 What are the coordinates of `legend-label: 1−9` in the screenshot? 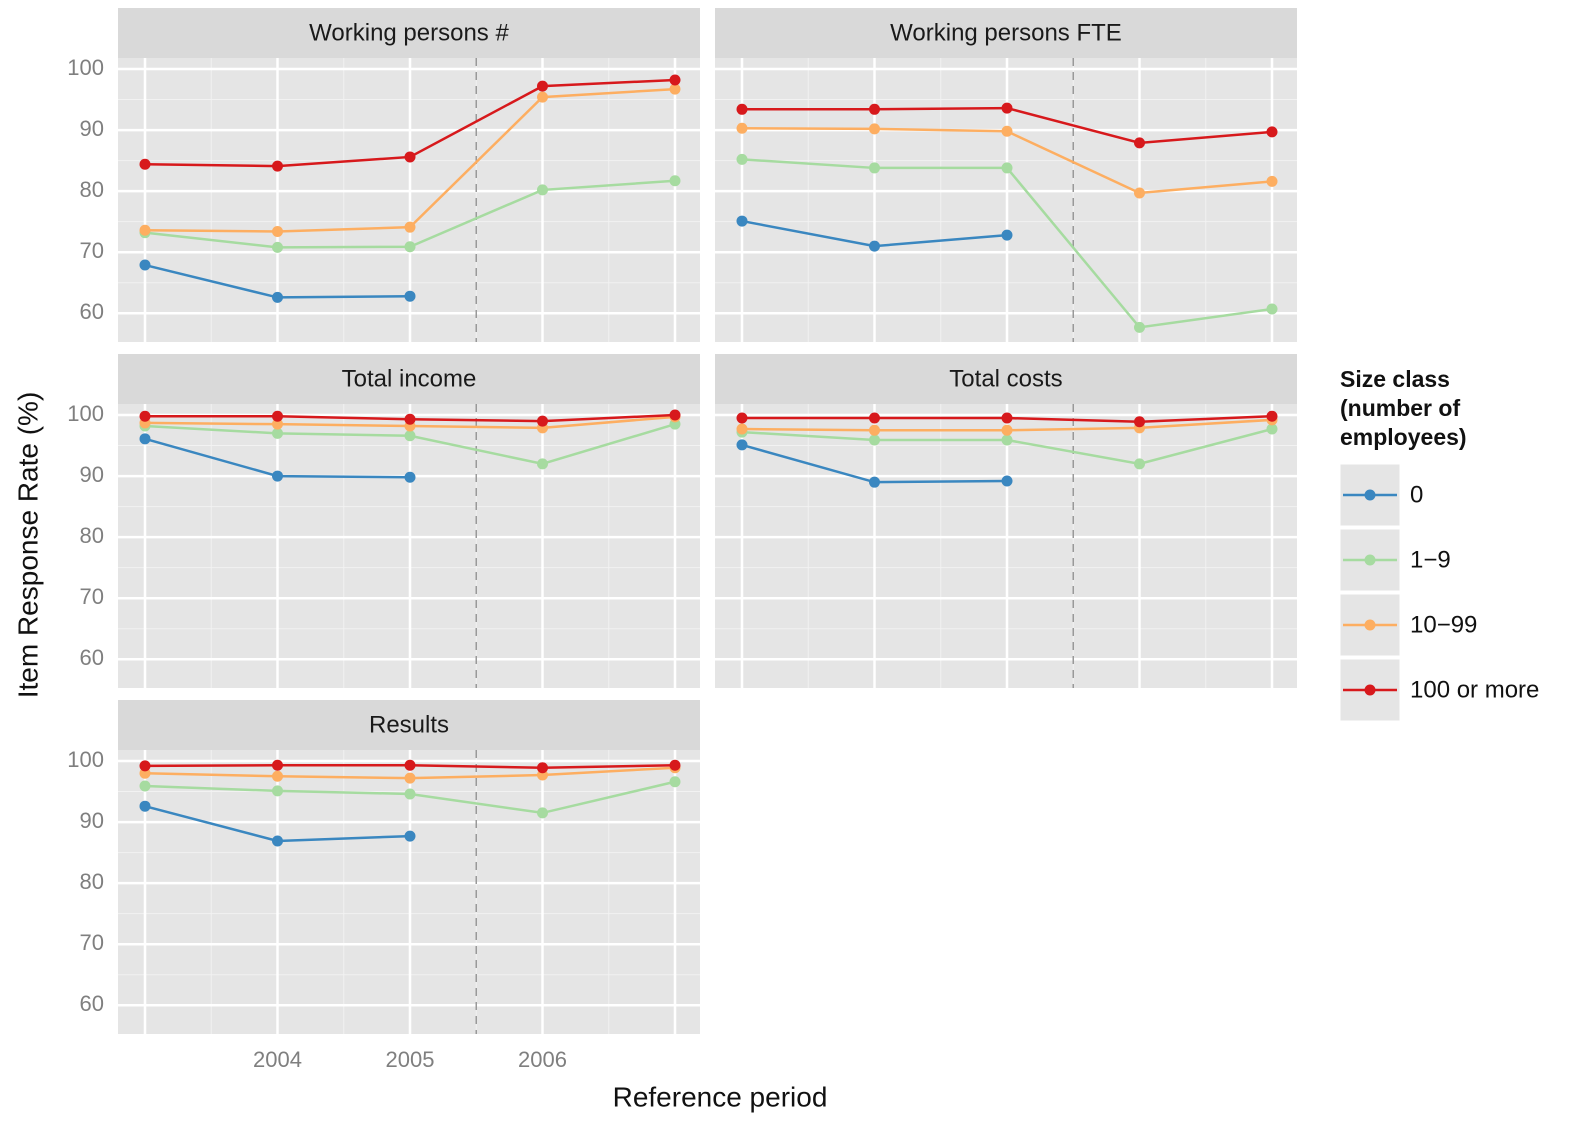 It's located at (1430, 559).